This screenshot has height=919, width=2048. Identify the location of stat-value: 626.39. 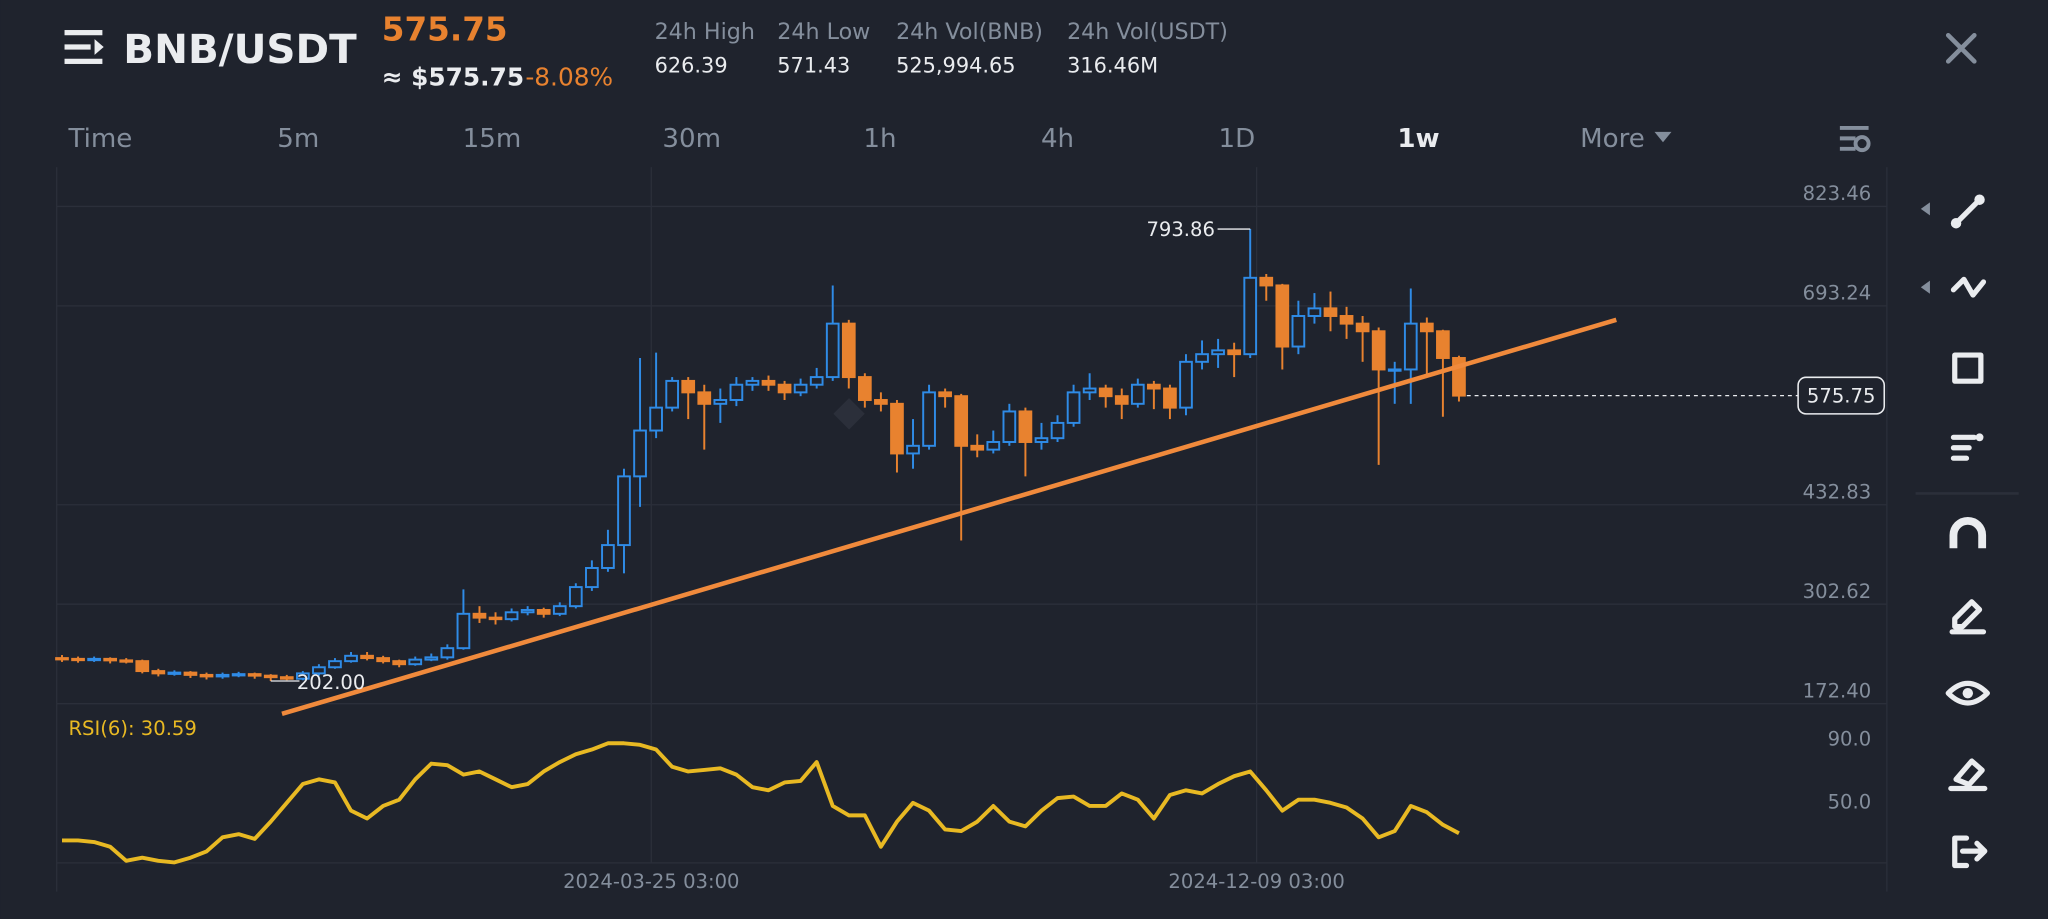
(691, 66).